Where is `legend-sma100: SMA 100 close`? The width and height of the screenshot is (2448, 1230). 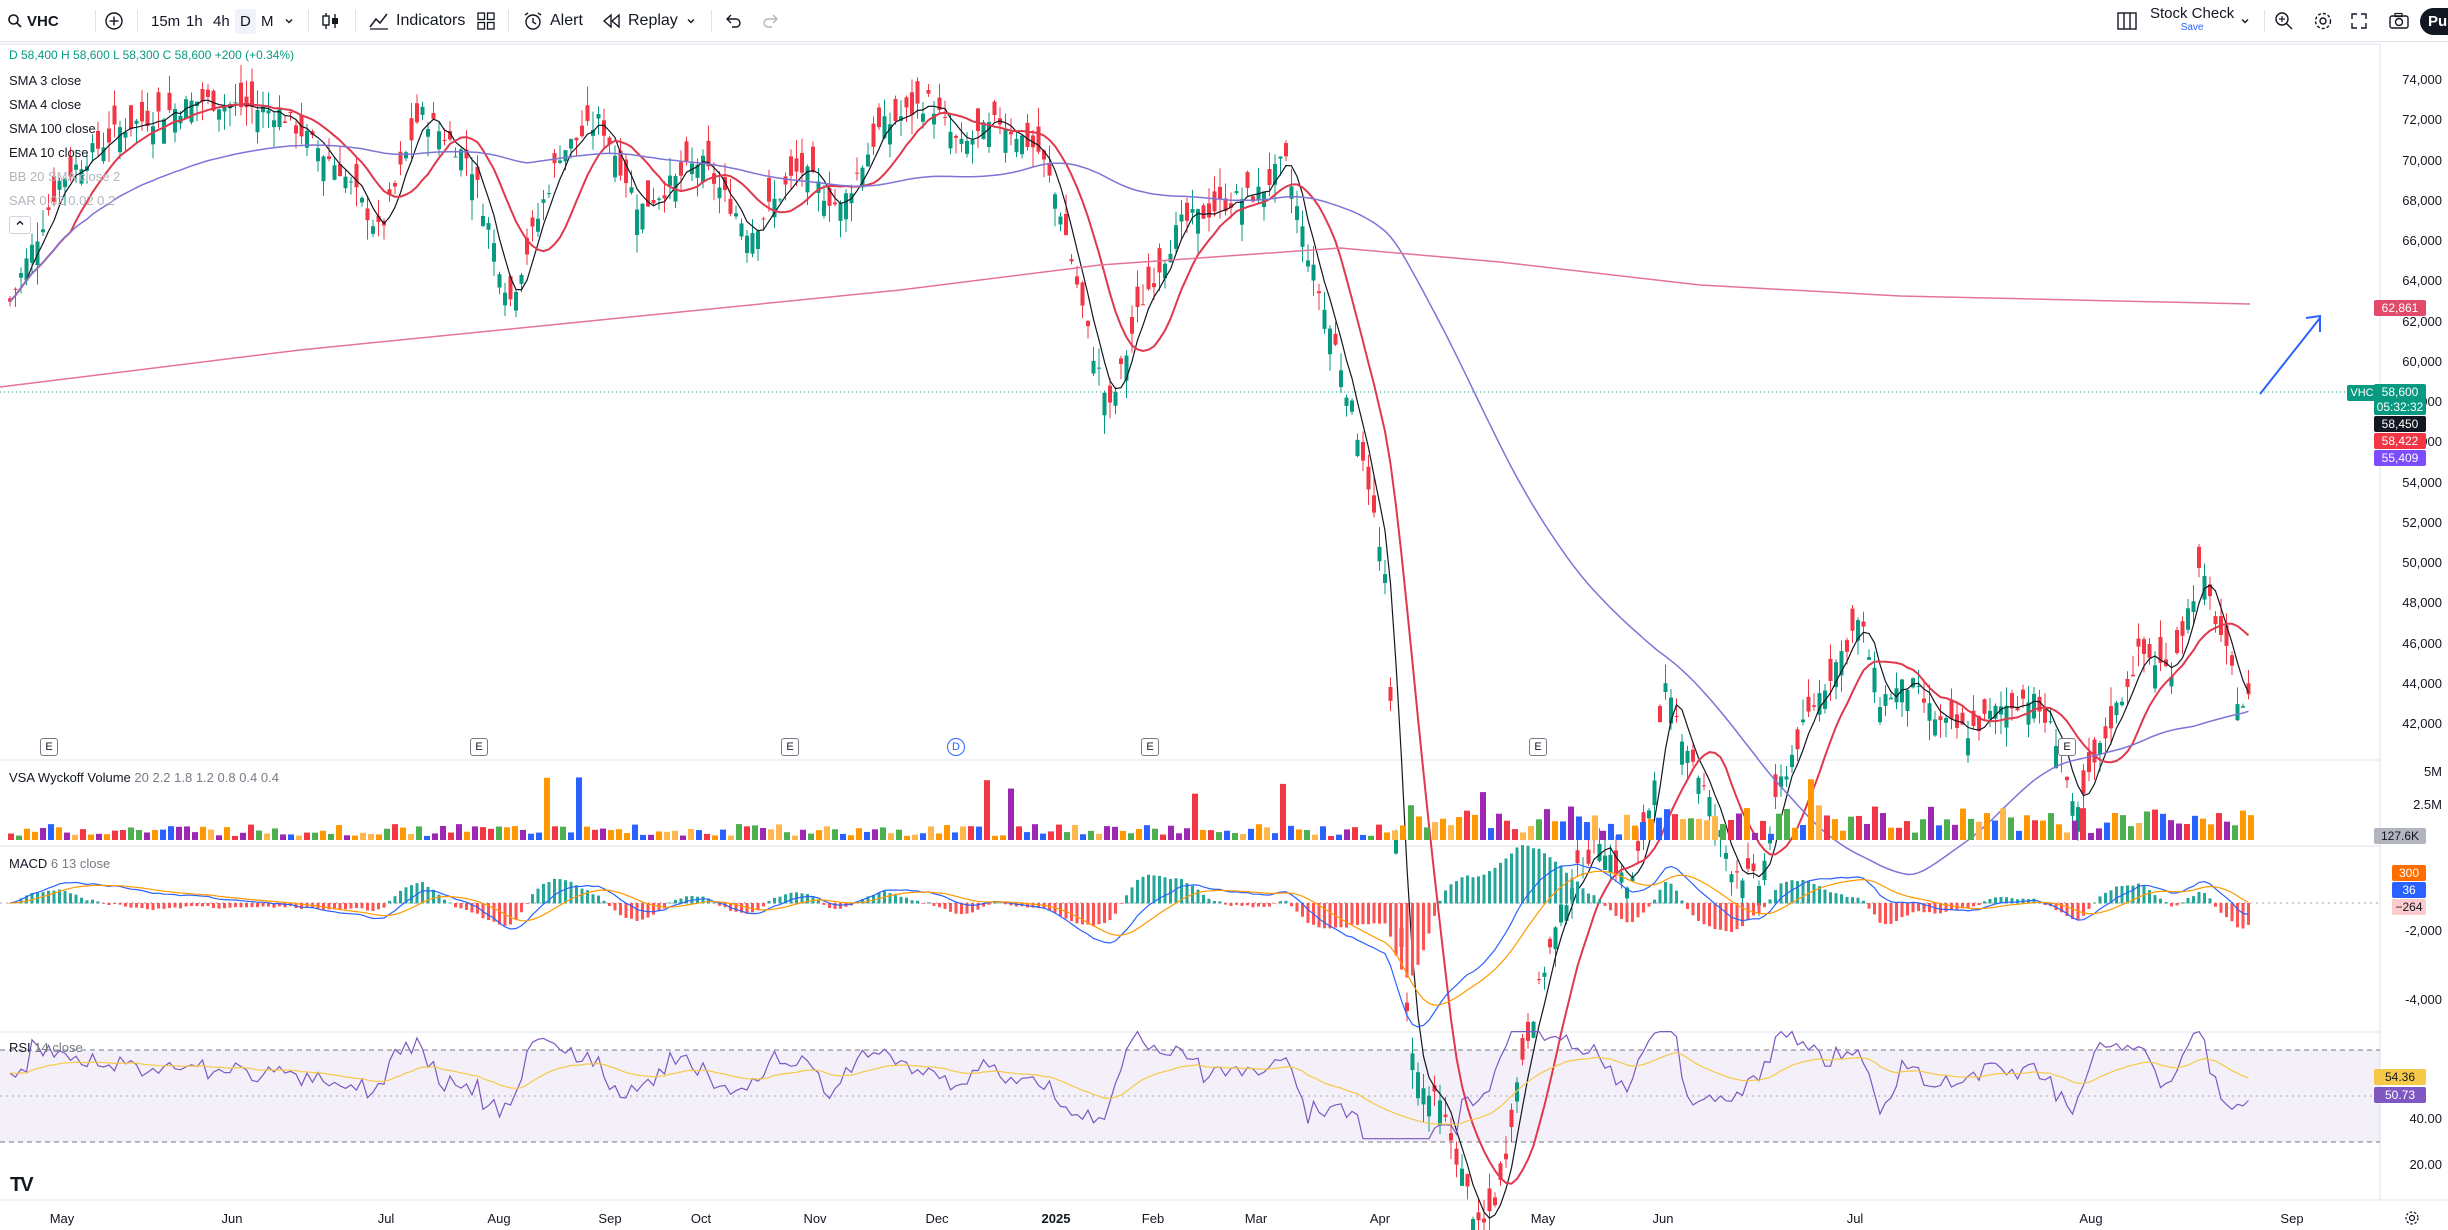
legend-sma100: SMA 100 close is located at coordinates (52, 128).